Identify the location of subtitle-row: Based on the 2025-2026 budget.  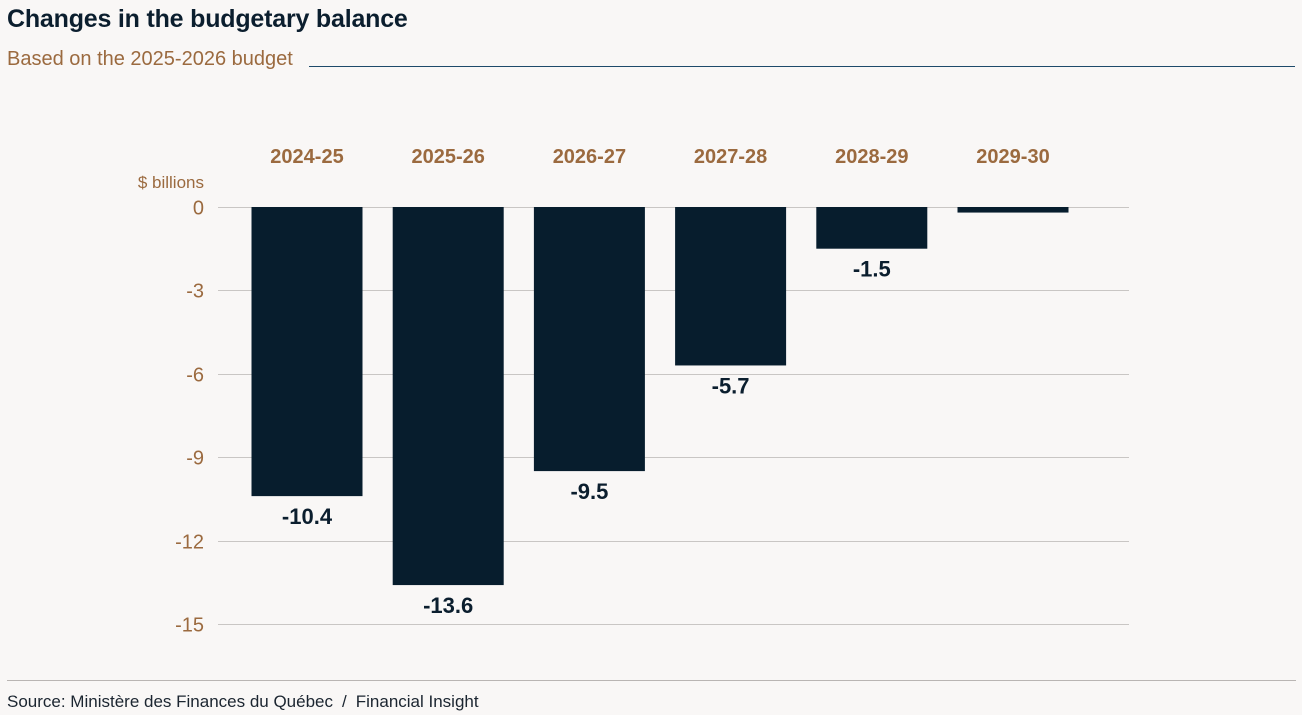
(651, 59).